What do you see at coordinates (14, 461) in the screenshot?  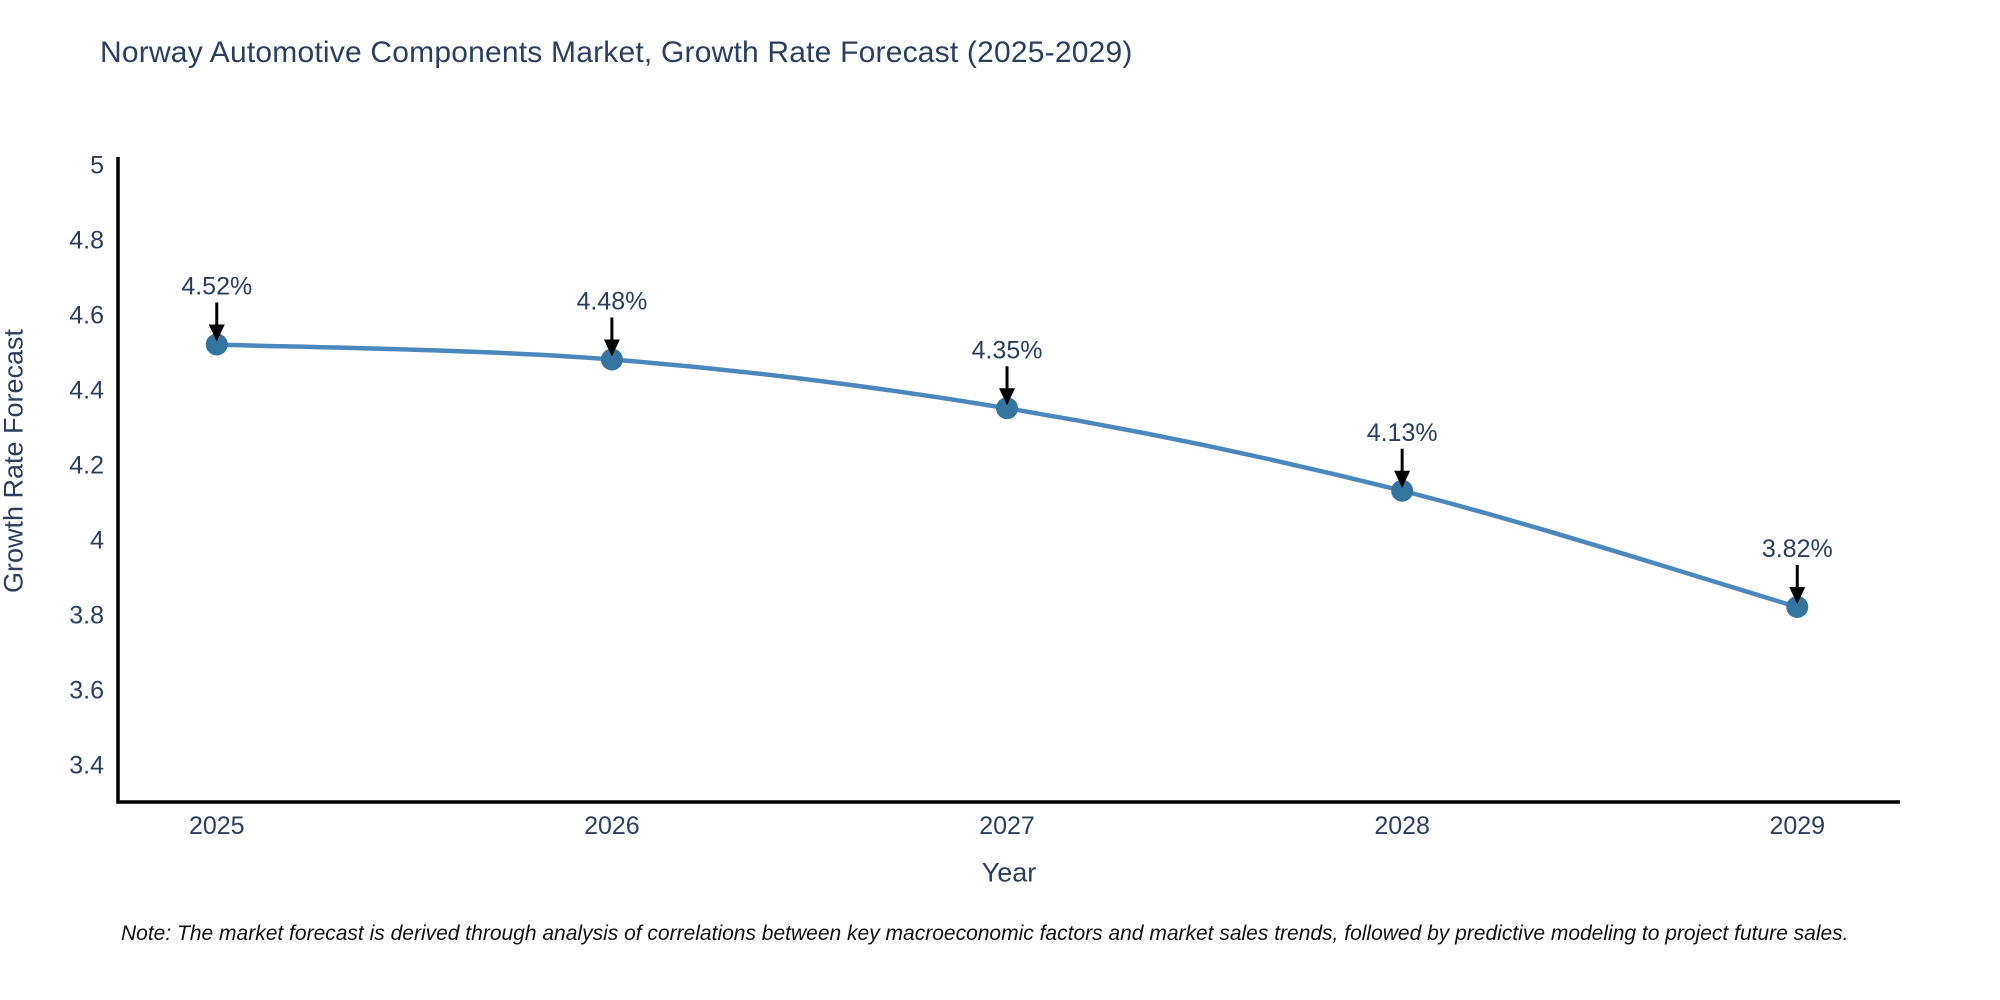 I see `y-axis-title: Growth Rate Forecast` at bounding box center [14, 461].